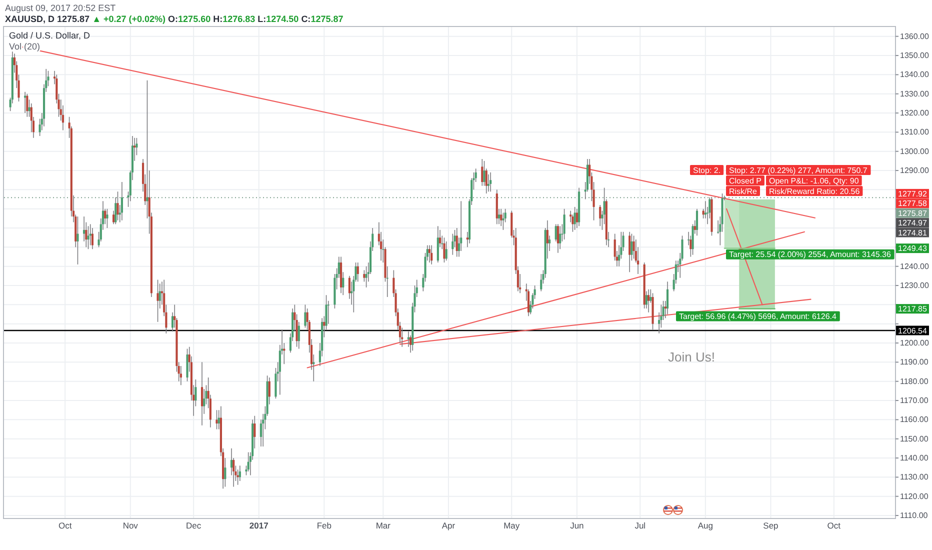  Describe the element at coordinates (915, 132) in the screenshot. I see `y-tick-label: 1310.00` at that location.